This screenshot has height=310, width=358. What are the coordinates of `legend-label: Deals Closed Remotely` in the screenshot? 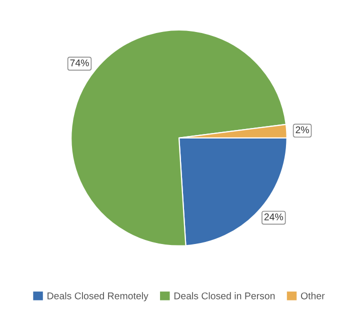 It's located at (98, 297).